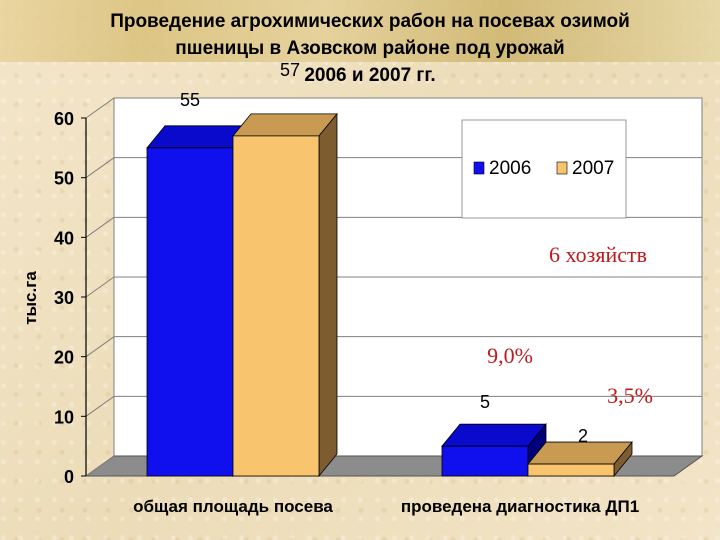 Image resolution: width=720 pixels, height=540 pixels. What do you see at coordinates (64, 119) in the screenshot?
I see `y-tick-label: 60` at bounding box center [64, 119].